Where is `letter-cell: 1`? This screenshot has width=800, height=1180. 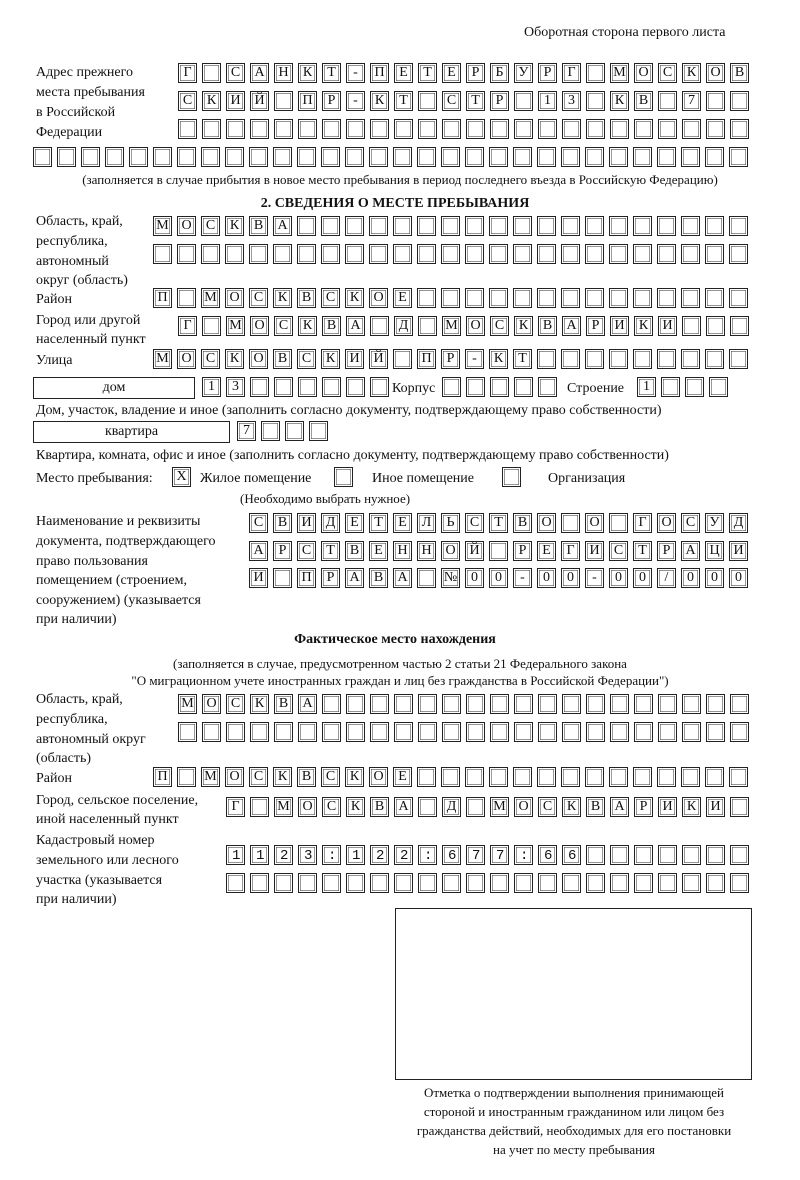
letter-cell: 1 is located at coordinates (211, 387).